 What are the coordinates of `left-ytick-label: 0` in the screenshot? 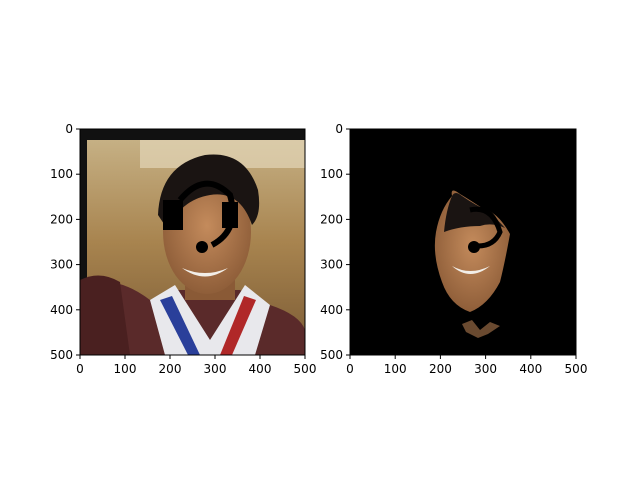 It's located at (69, 129).